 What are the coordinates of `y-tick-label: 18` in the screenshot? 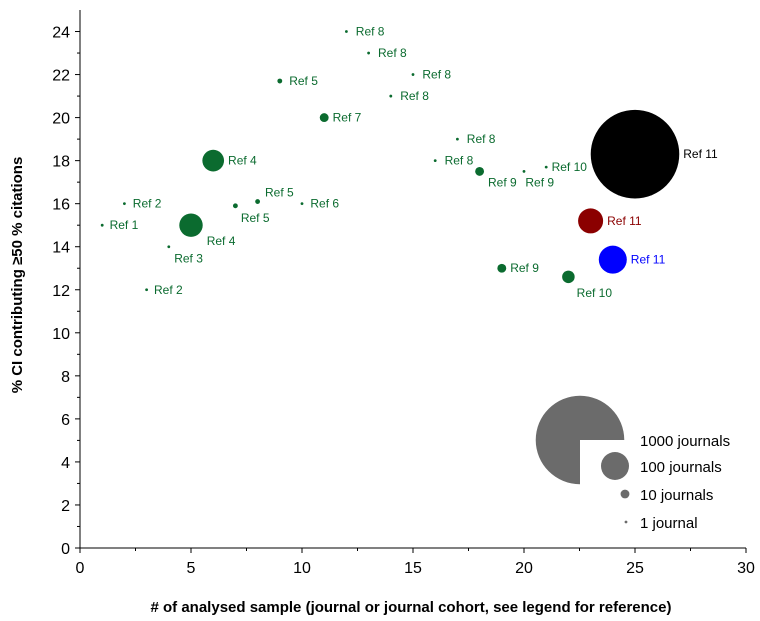 It's located at (61, 162).